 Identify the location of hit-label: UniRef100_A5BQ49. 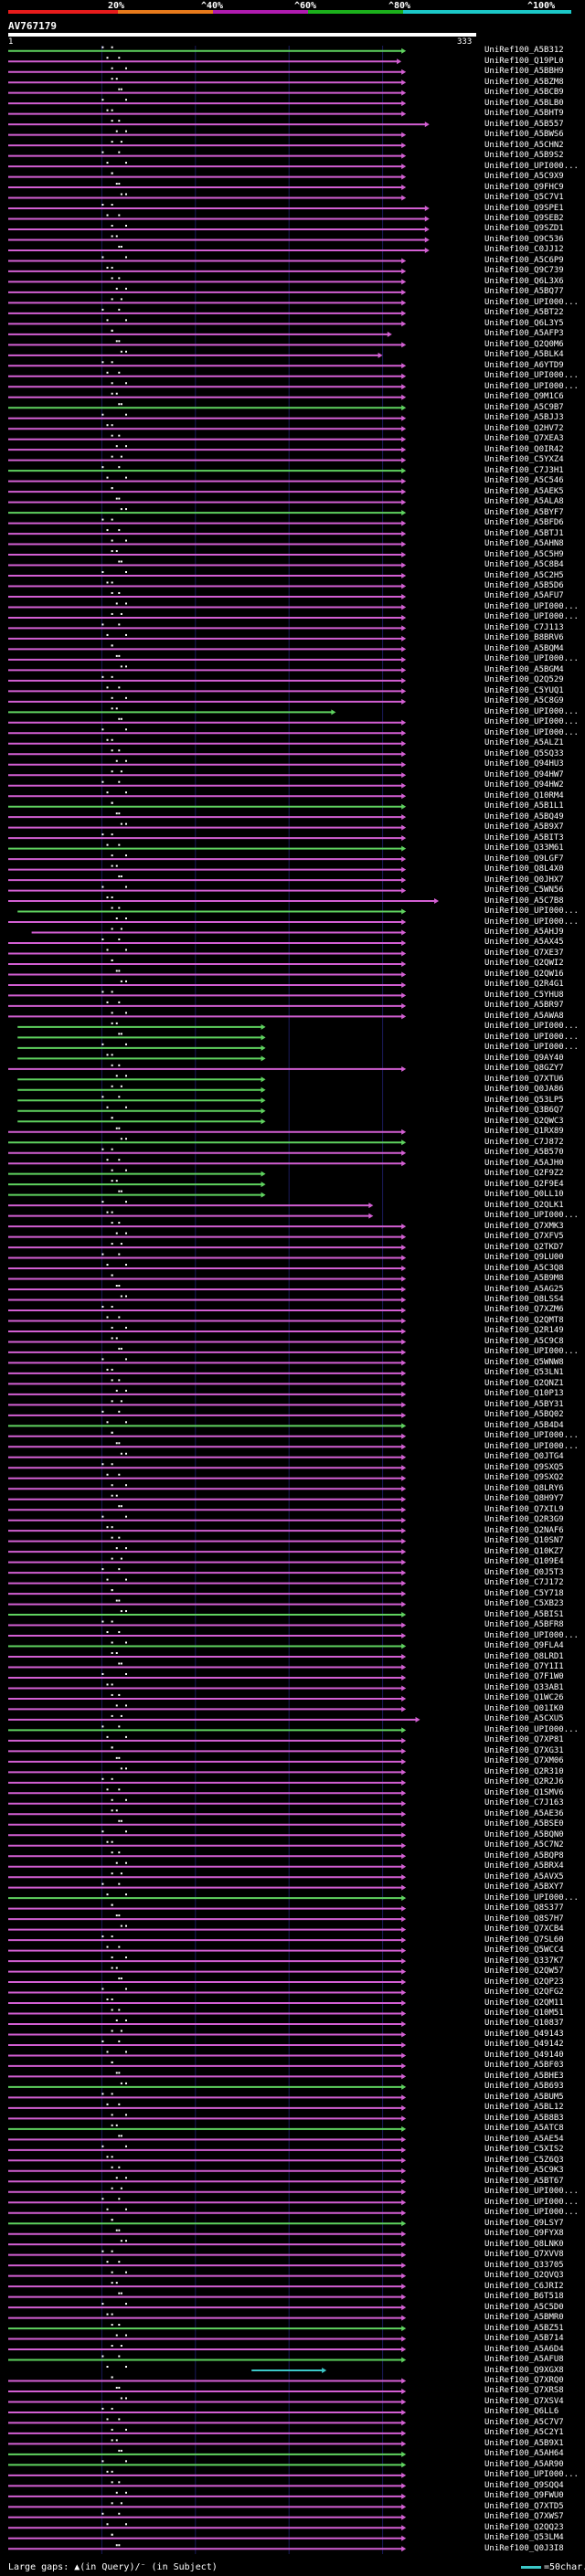
(524, 816).